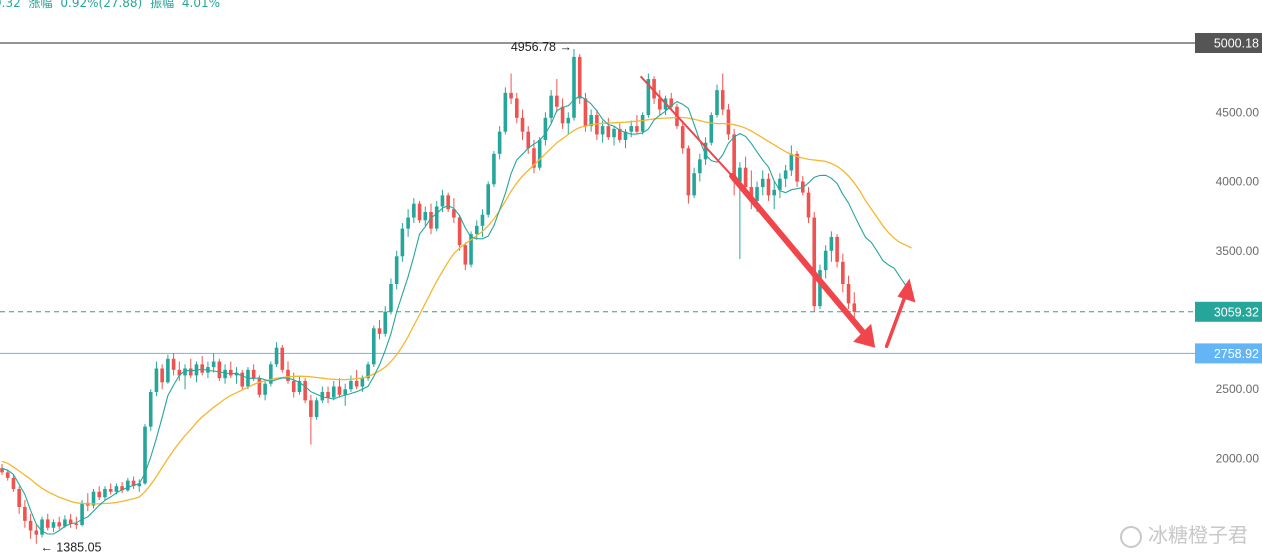 The width and height of the screenshot is (1262, 556). I want to click on y-tick-label: 2500.00, so click(1238, 389).